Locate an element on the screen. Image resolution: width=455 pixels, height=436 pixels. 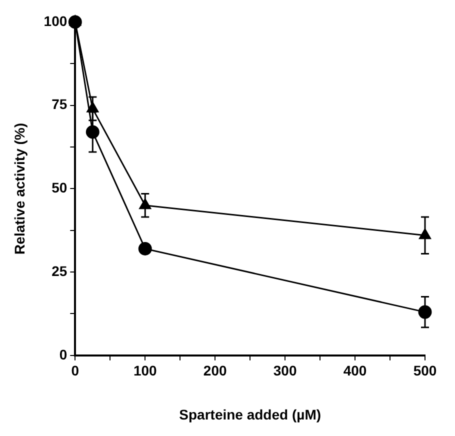
y-tick-label: 25 is located at coordinates (60, 270).